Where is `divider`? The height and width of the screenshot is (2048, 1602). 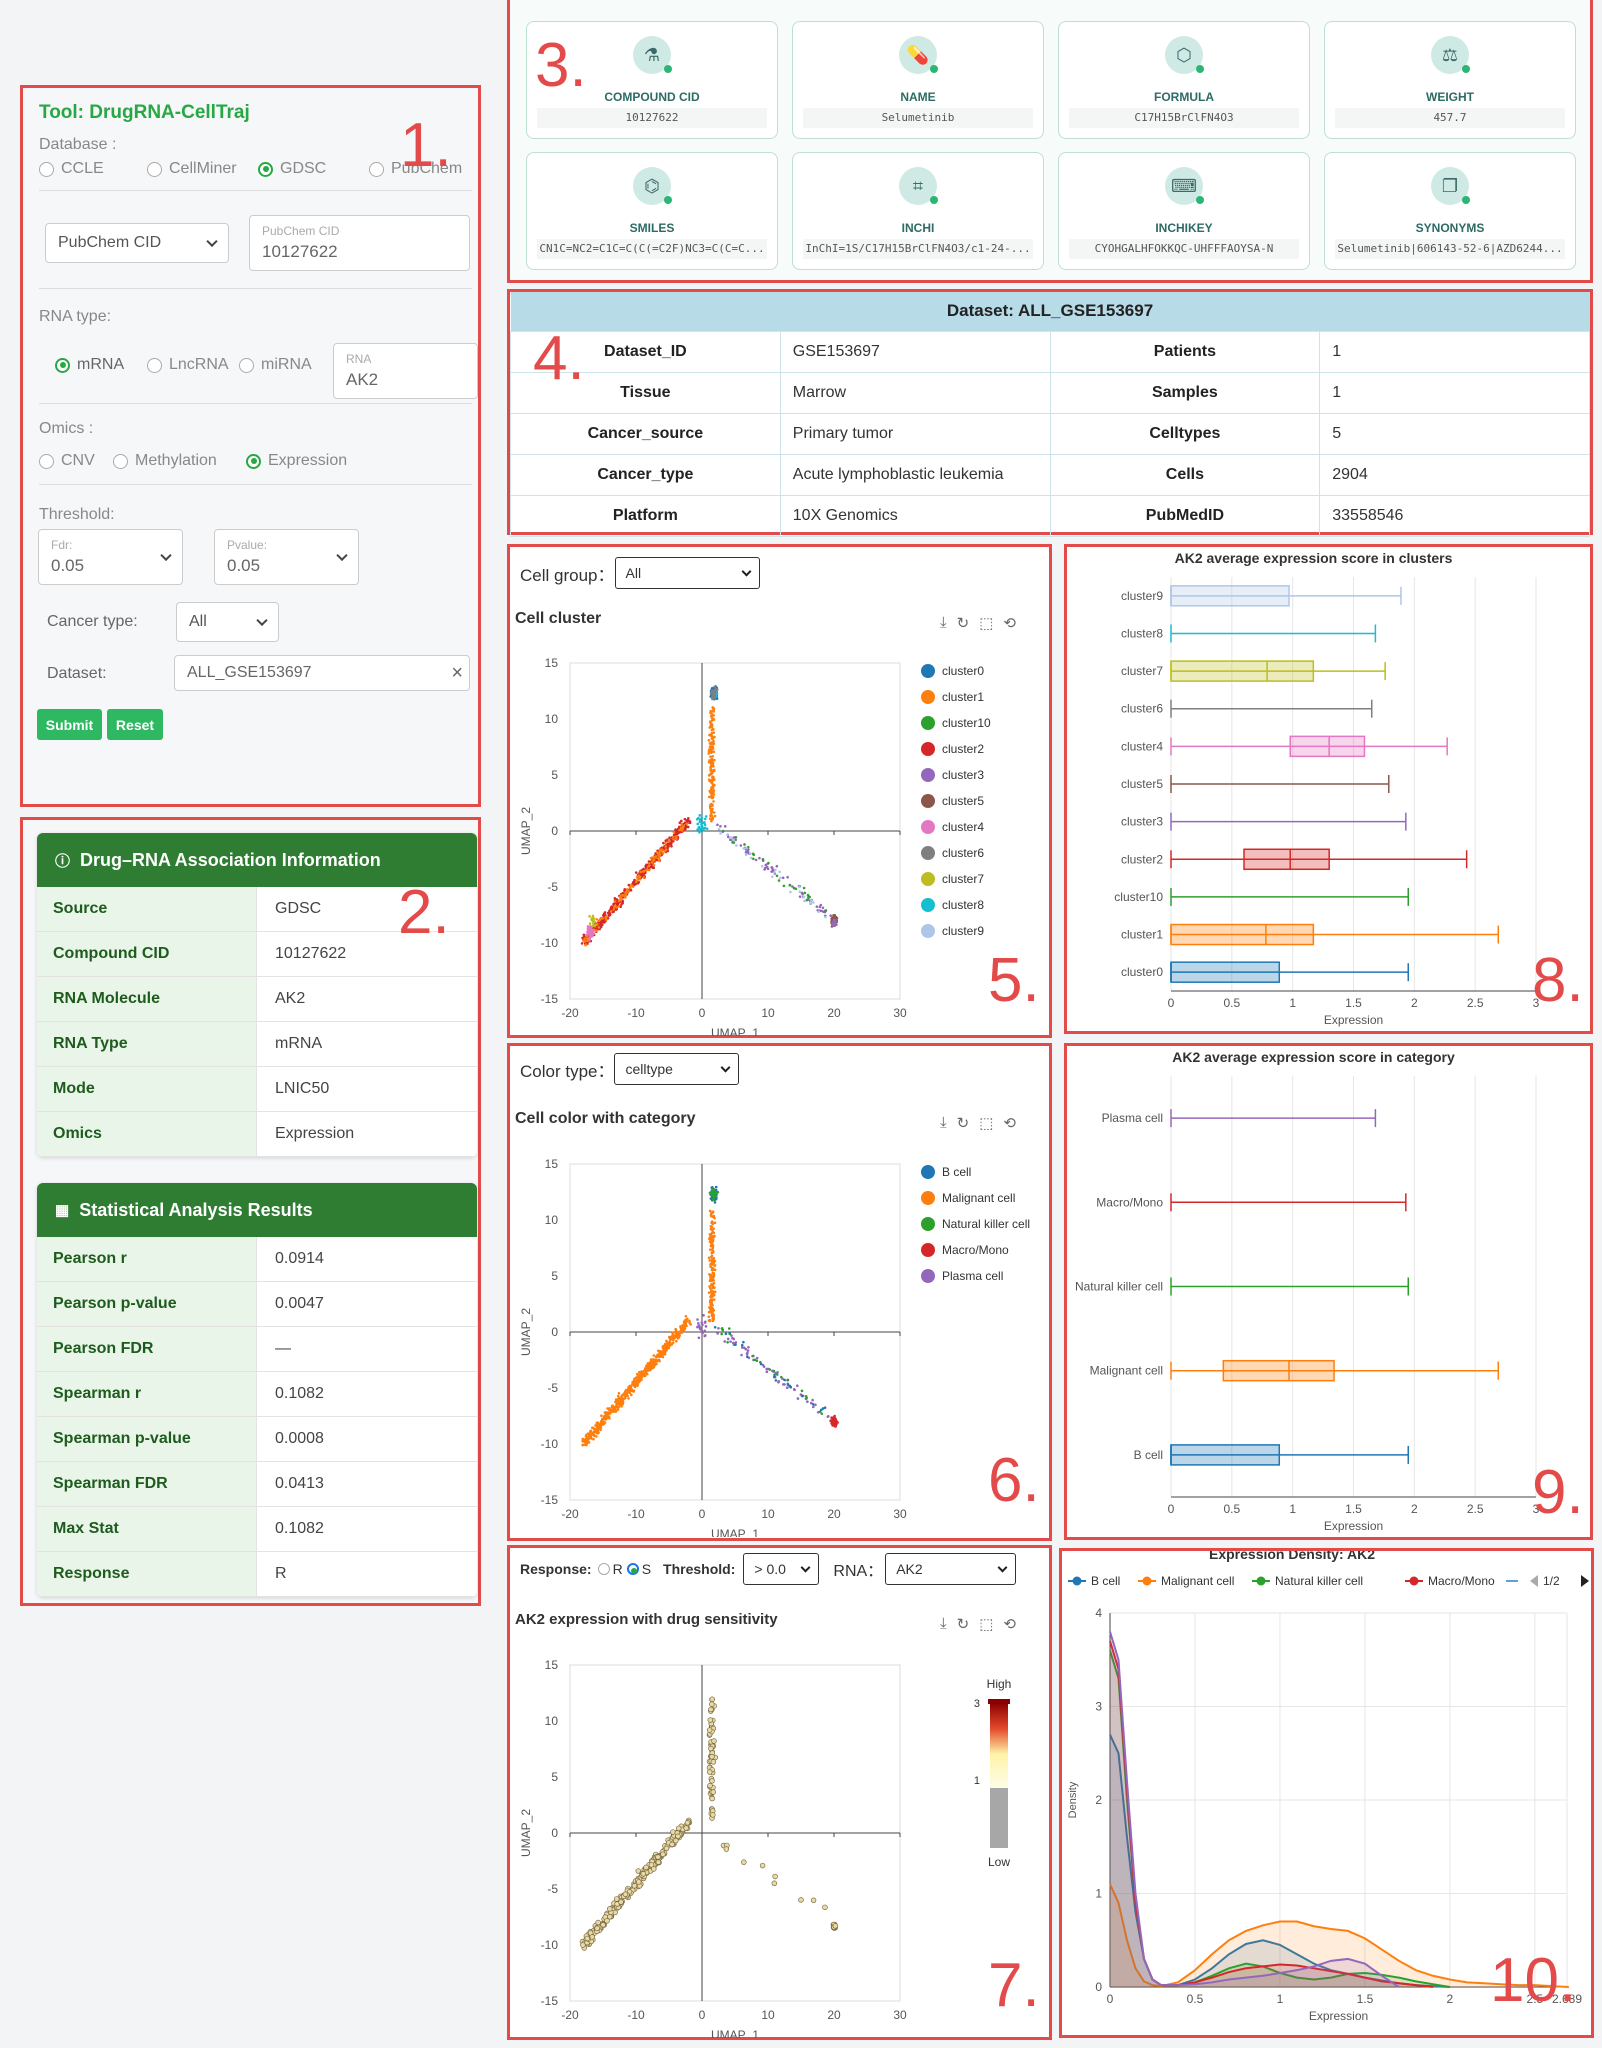 divider is located at coordinates (255, 190).